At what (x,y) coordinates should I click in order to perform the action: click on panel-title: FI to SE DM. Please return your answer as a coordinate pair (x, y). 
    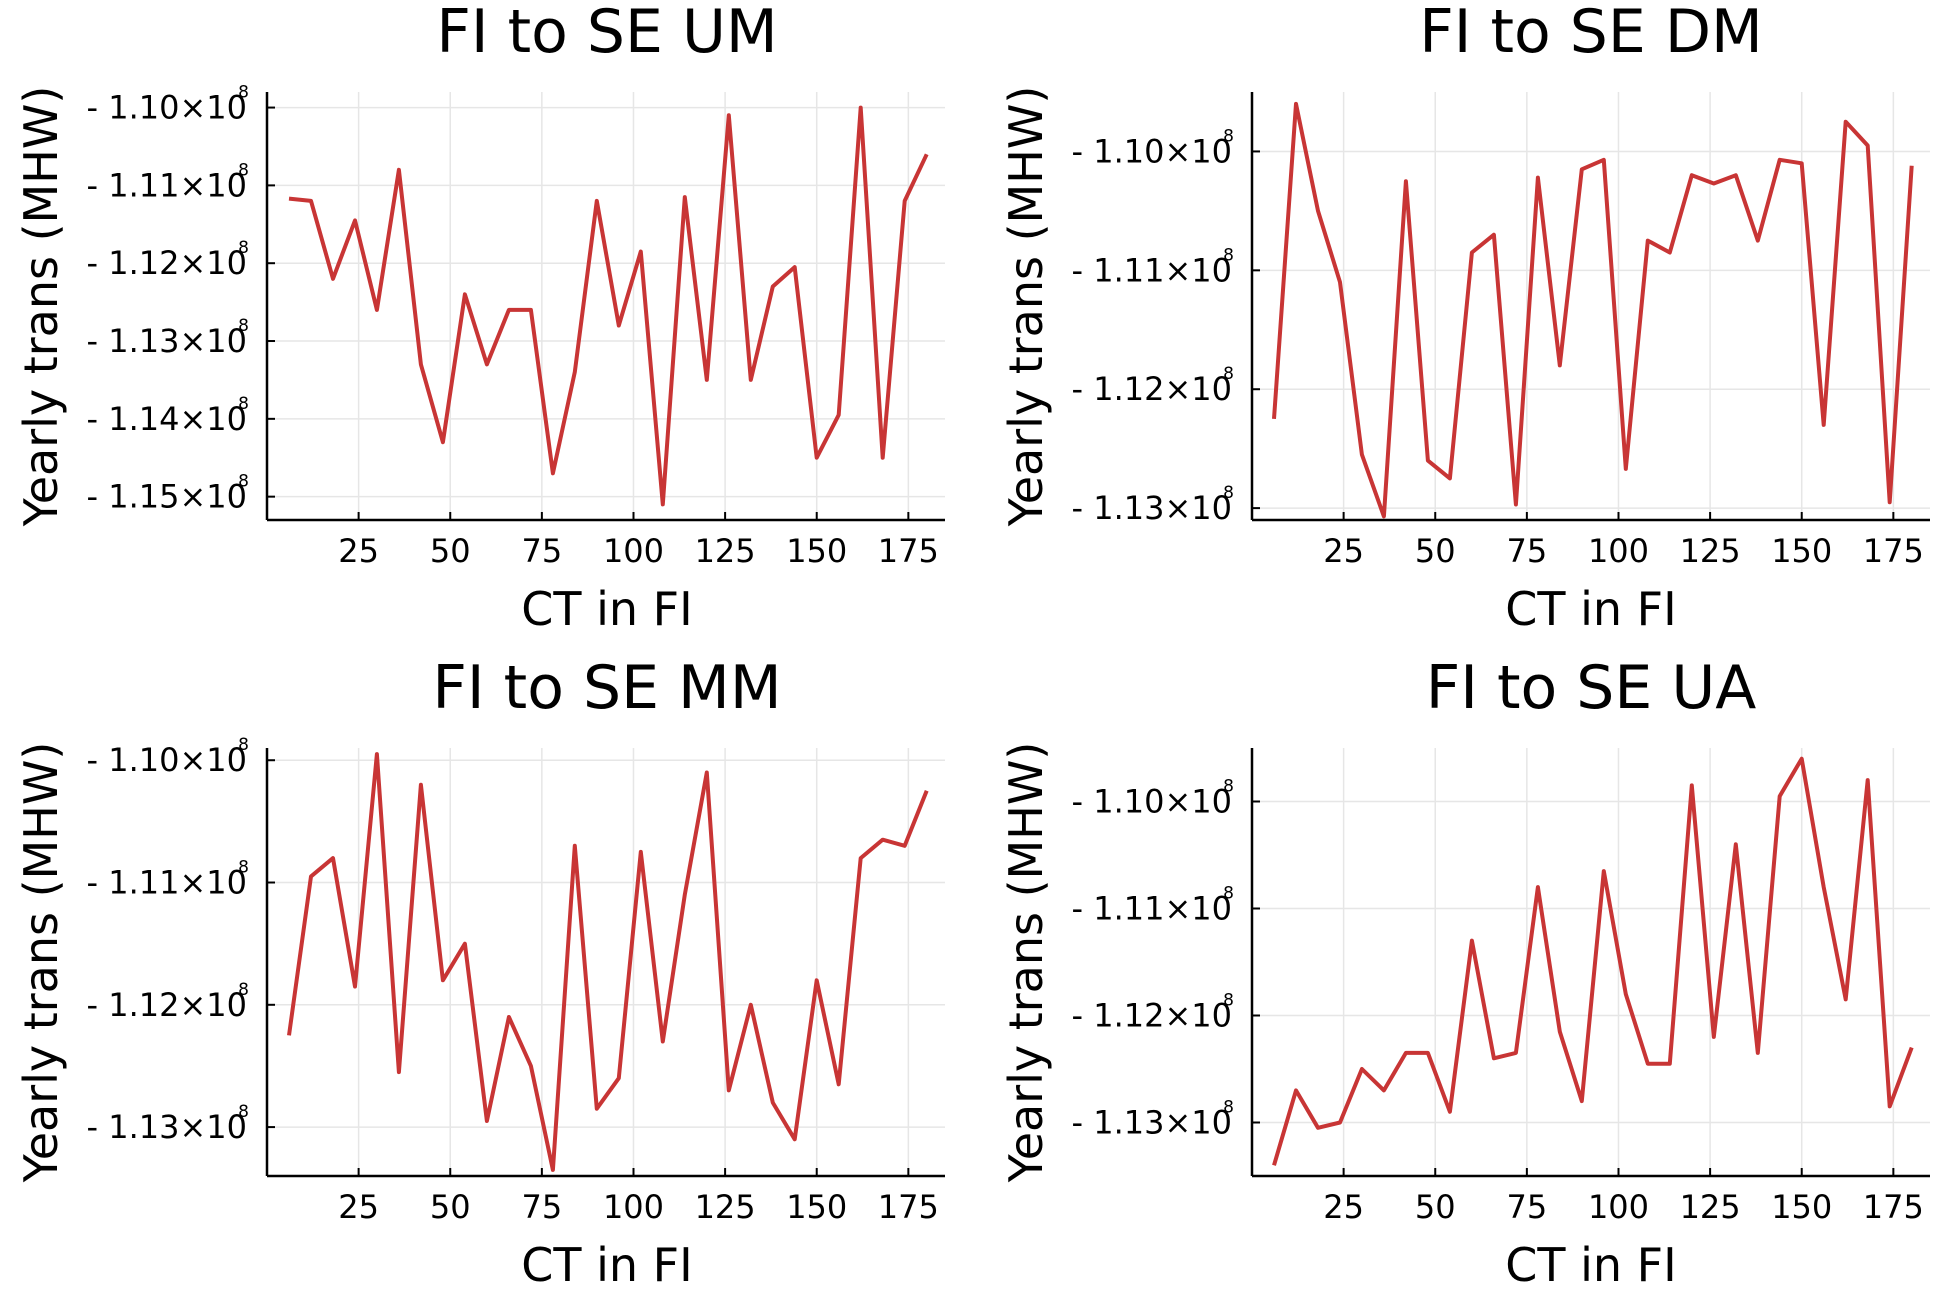
    Looking at the image, I should click on (1591, 33).